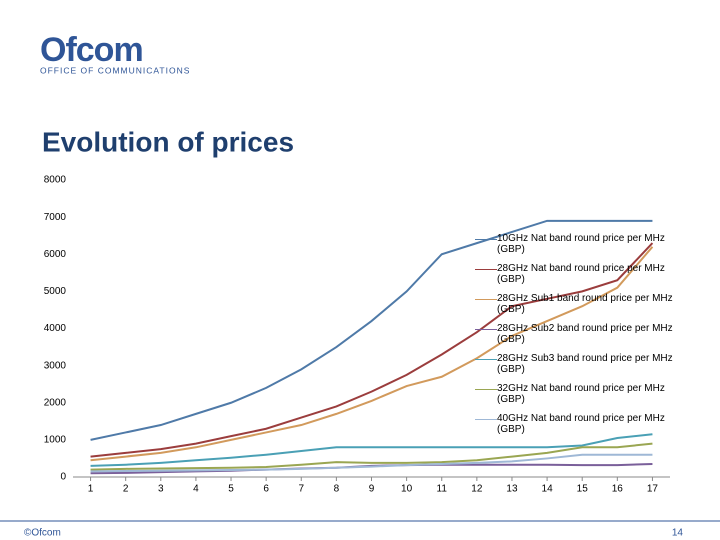 This screenshot has height=540, width=720. What do you see at coordinates (115, 70) in the screenshot?
I see `logo-tagline: OFFICE OF COMMUNICATIONS` at bounding box center [115, 70].